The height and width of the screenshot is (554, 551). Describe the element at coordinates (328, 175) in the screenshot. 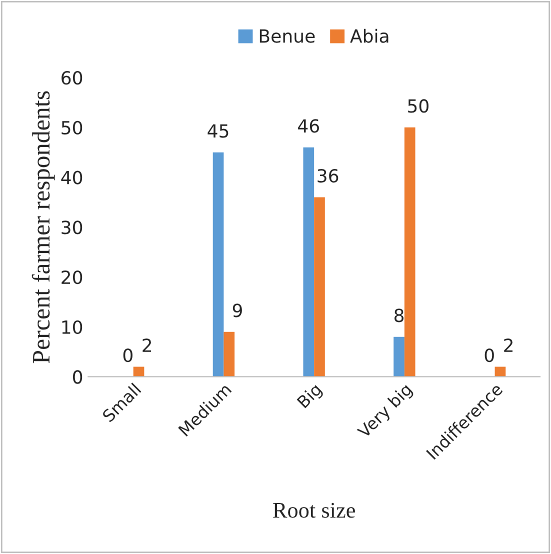

I see `data-label: 36` at that location.